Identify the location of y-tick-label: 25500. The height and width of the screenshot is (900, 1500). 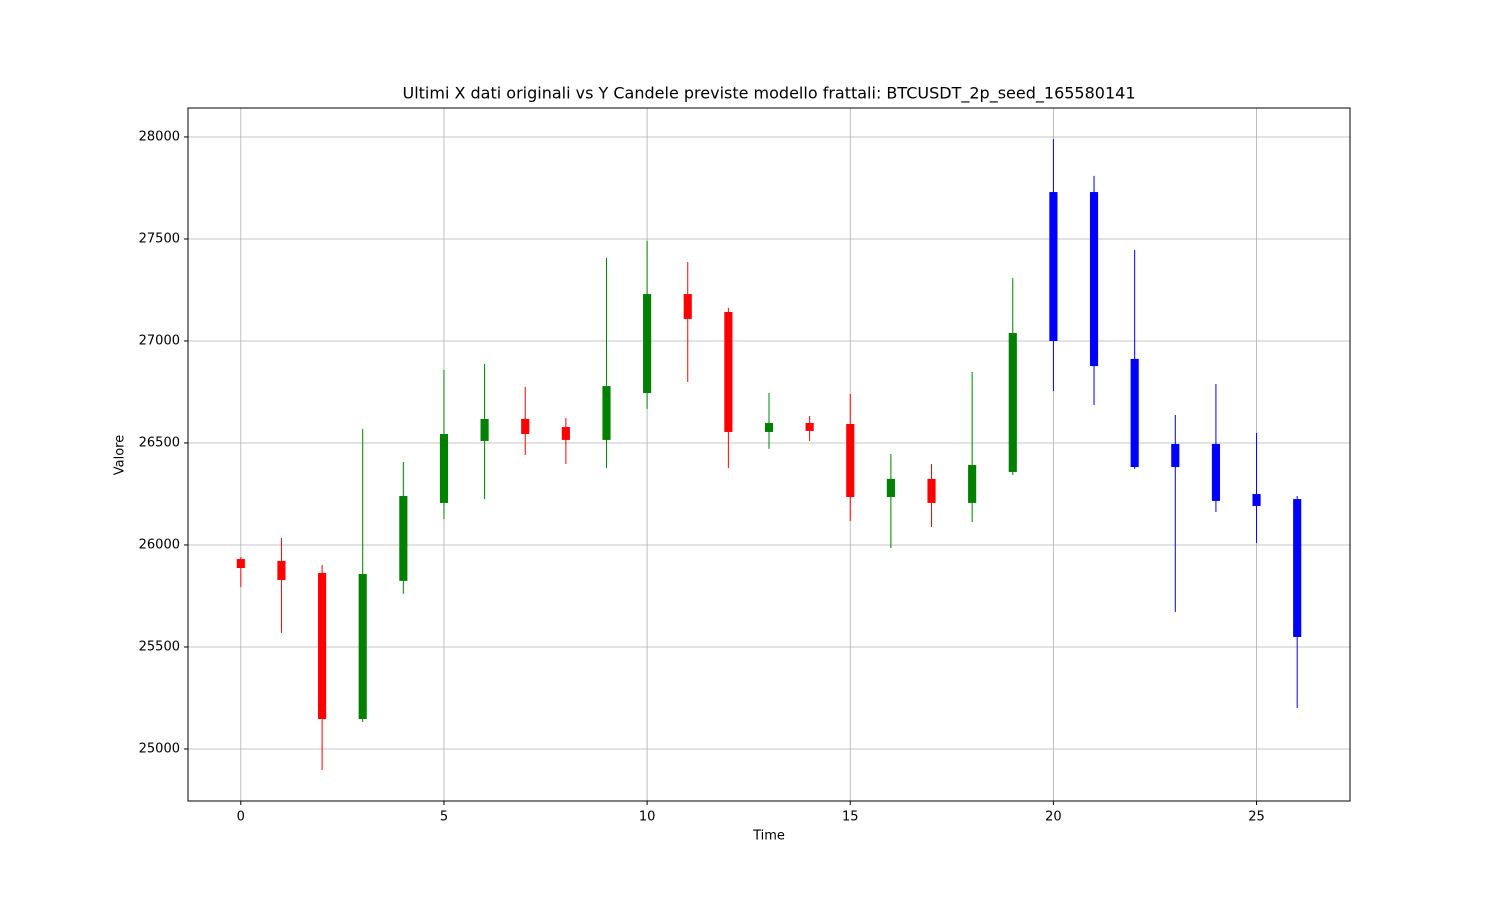
(159, 646).